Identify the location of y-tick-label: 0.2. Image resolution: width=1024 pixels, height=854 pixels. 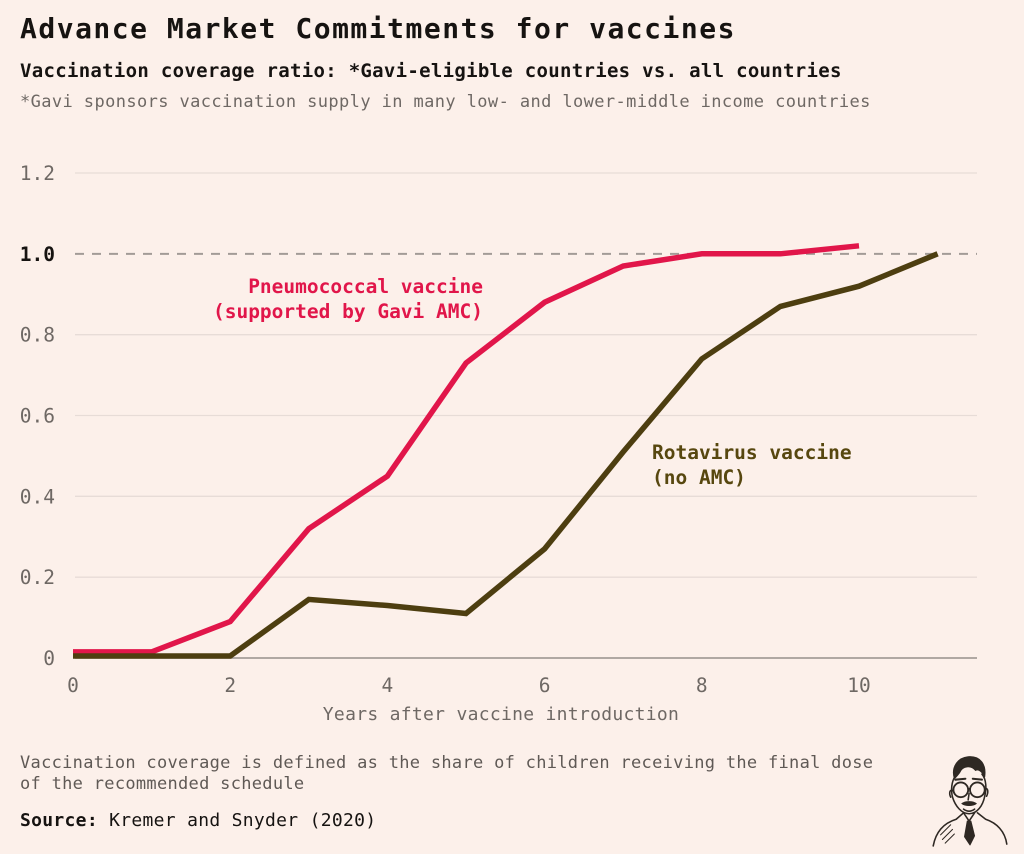
(37, 577).